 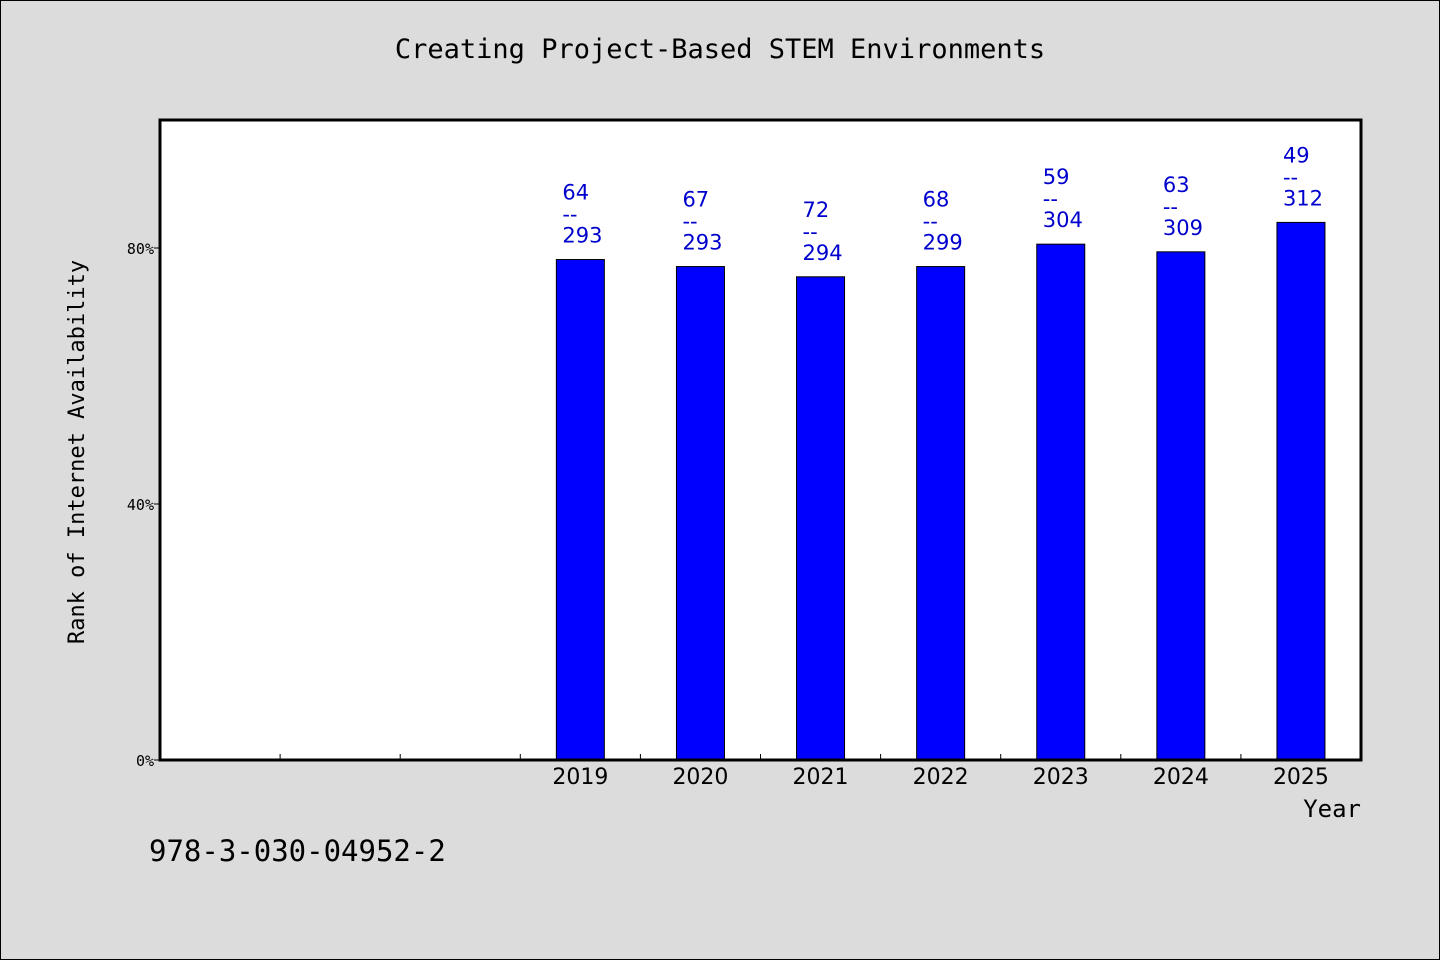 I want to click on y-tick-label-80: 80%, so click(x=140, y=249).